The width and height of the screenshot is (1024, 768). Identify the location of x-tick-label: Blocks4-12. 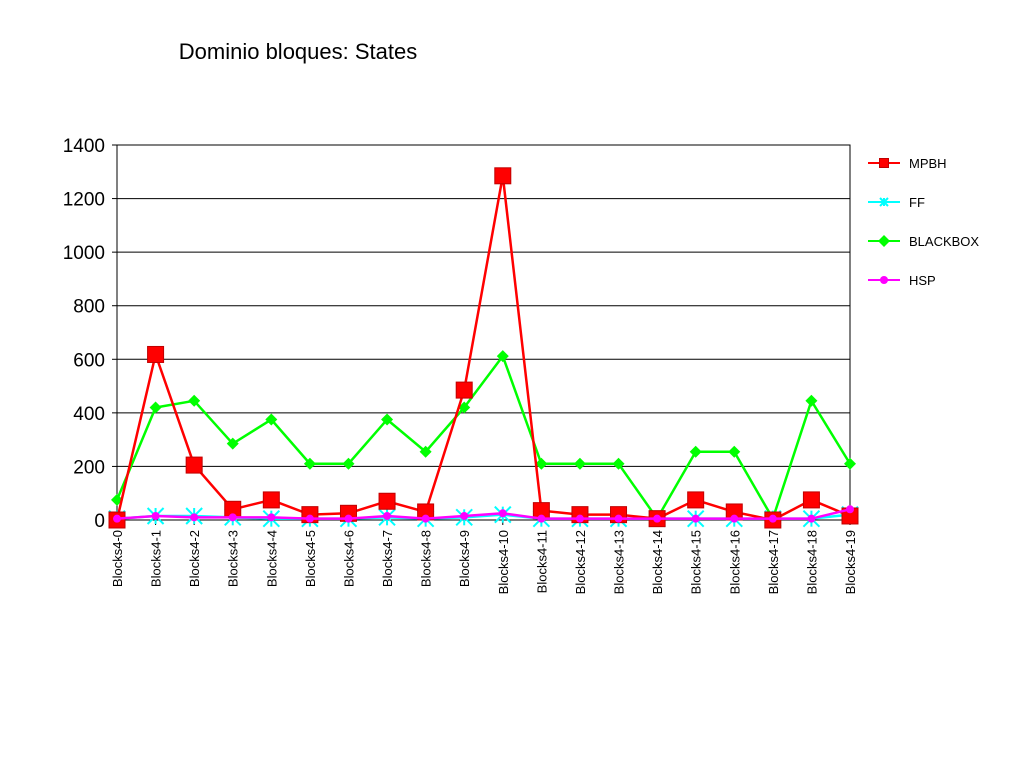
(580, 562).